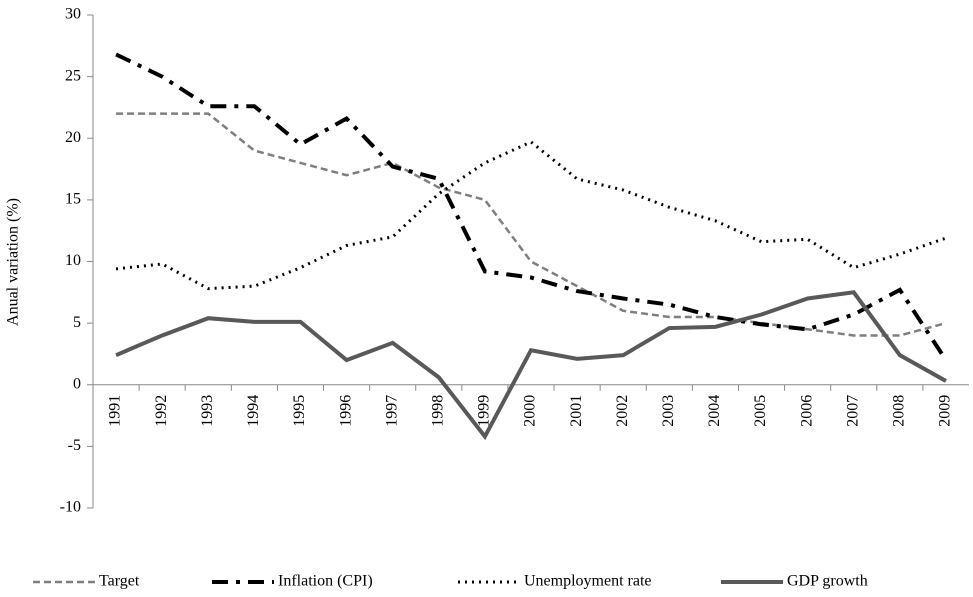  What do you see at coordinates (622, 411) in the screenshot?
I see `x-tick-label: 2002` at bounding box center [622, 411].